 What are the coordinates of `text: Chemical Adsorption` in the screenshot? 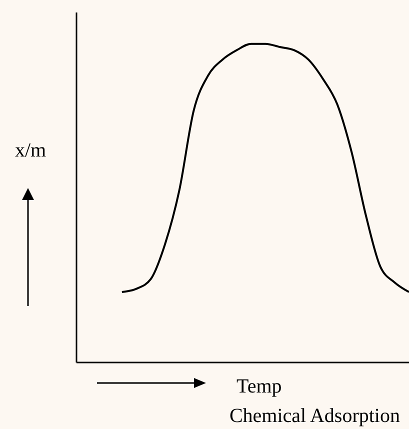 It's located at (314, 416).